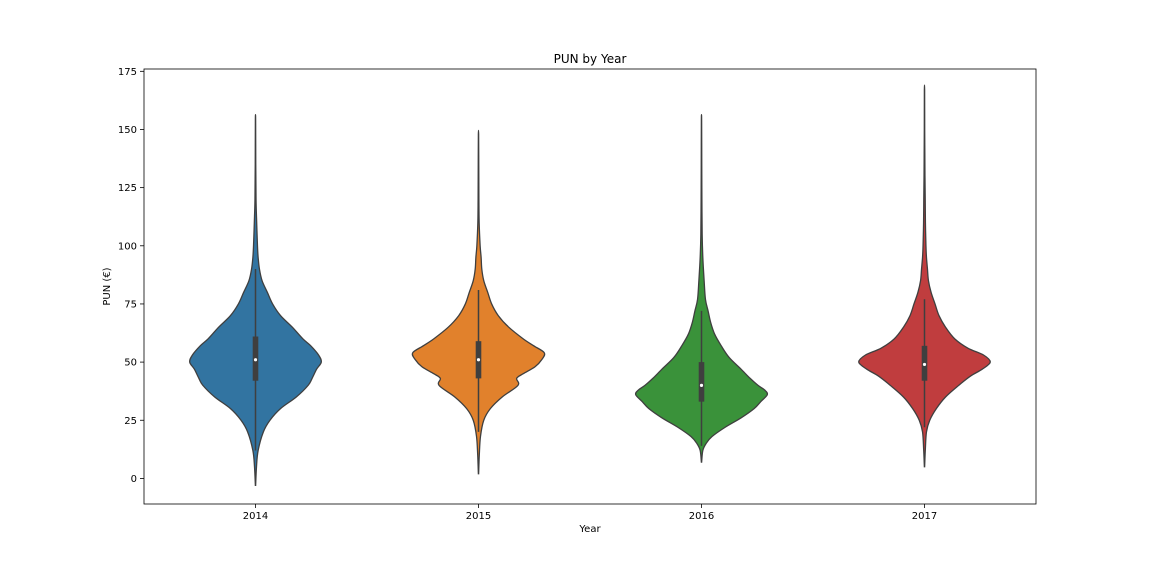  Describe the element at coordinates (127, 246) in the screenshot. I see `y-tick-label: 100` at that location.